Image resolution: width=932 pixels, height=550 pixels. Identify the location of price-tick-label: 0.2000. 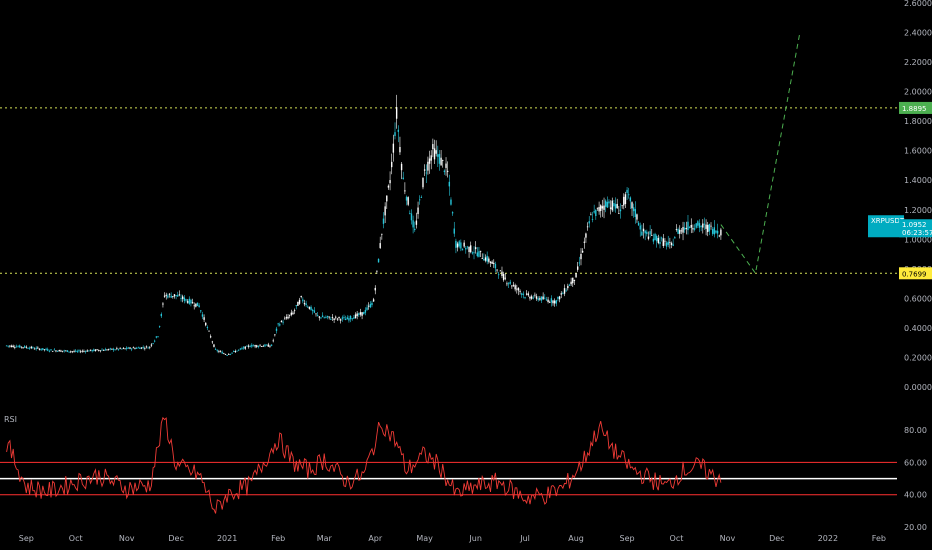
(918, 357).